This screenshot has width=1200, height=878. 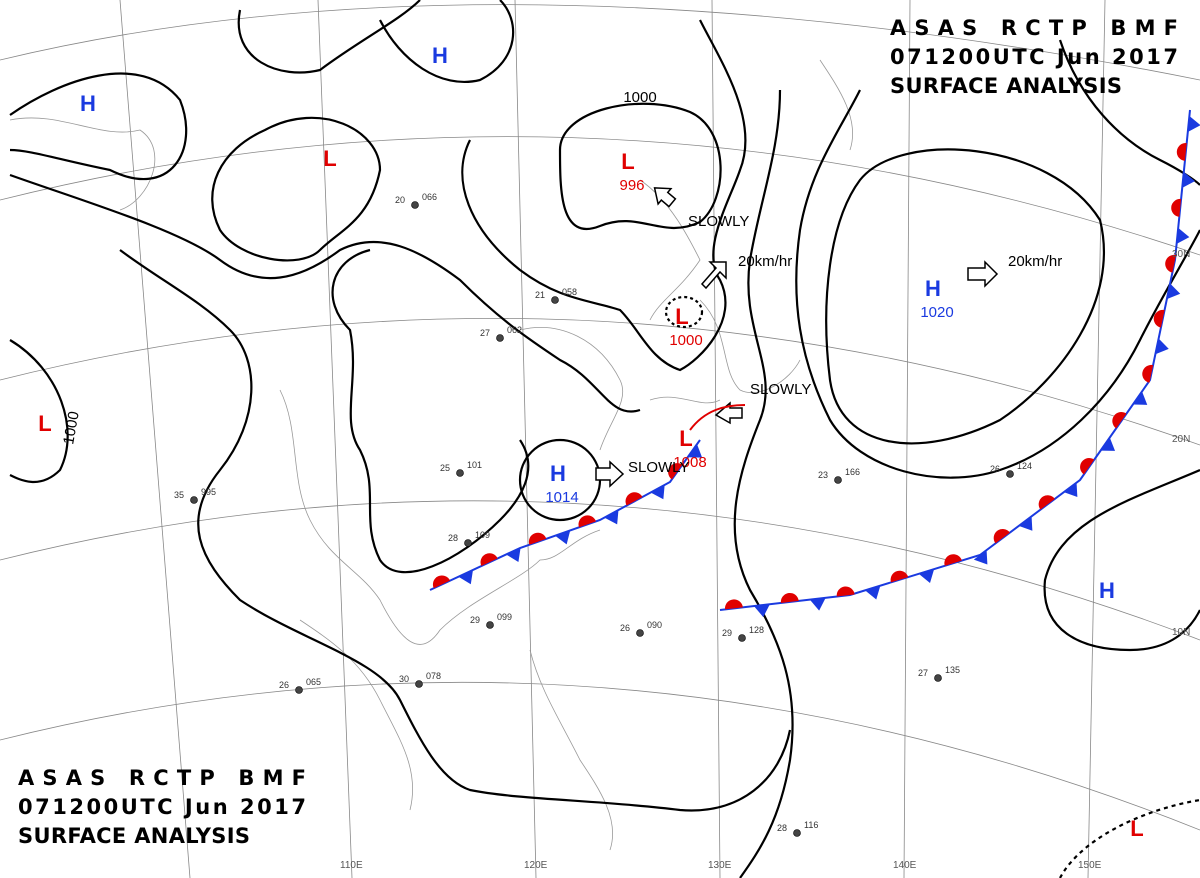 I want to click on grid-label: 10N, so click(x=1181, y=632).